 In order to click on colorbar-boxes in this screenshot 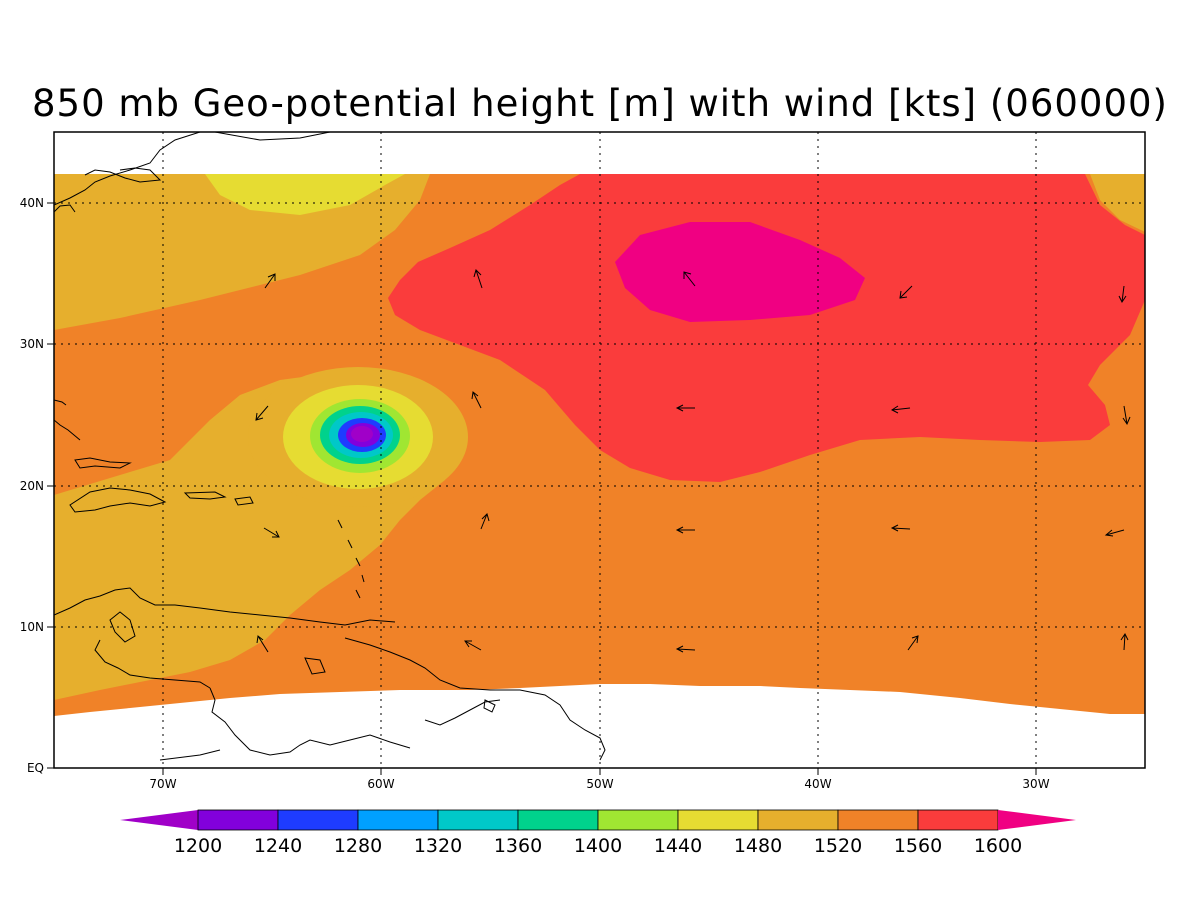, I will do `click(598, 820)`.